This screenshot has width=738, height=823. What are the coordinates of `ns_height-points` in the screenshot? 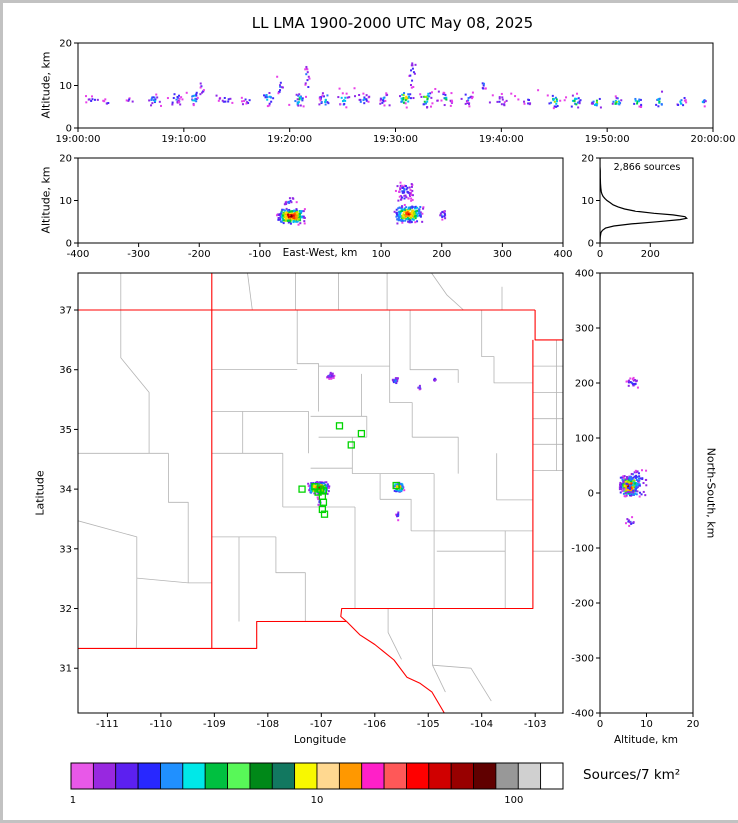 It's located at (633, 451).